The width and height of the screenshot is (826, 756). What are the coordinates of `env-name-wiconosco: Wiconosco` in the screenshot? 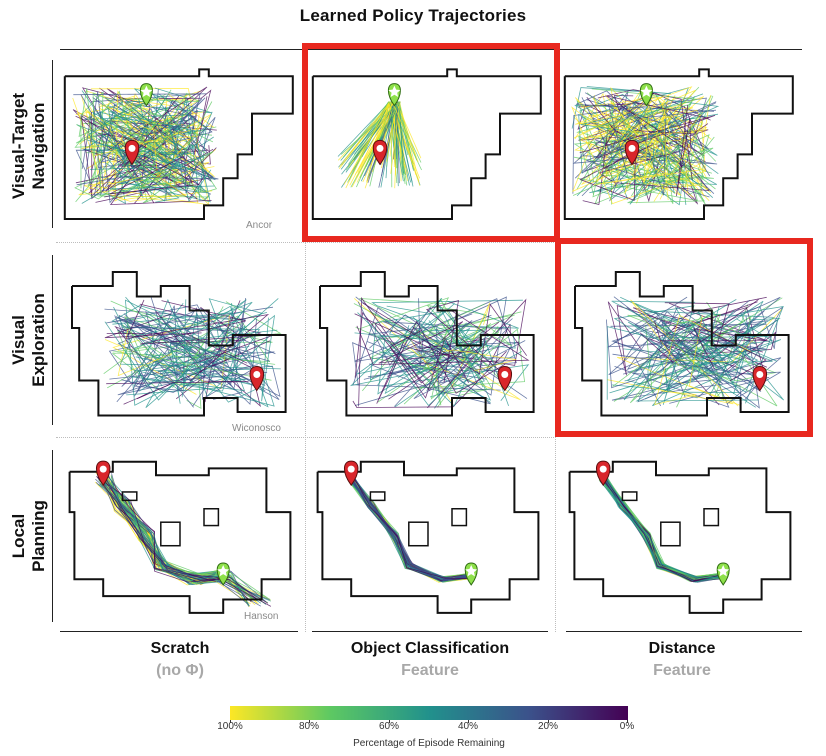 It's located at (256, 428).